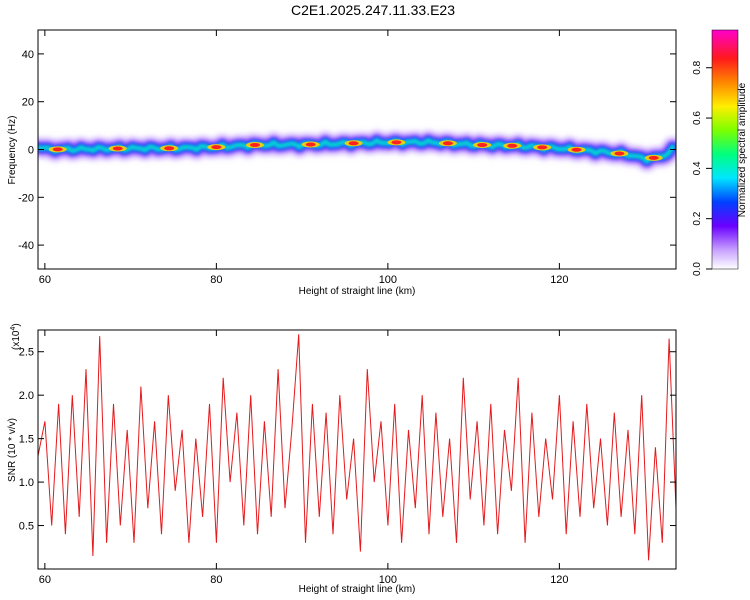 Image resolution: width=750 pixels, height=600 pixels. Describe the element at coordinates (12, 150) in the screenshot. I see `spectrogram-y-label: Frequency (Hz)` at that location.